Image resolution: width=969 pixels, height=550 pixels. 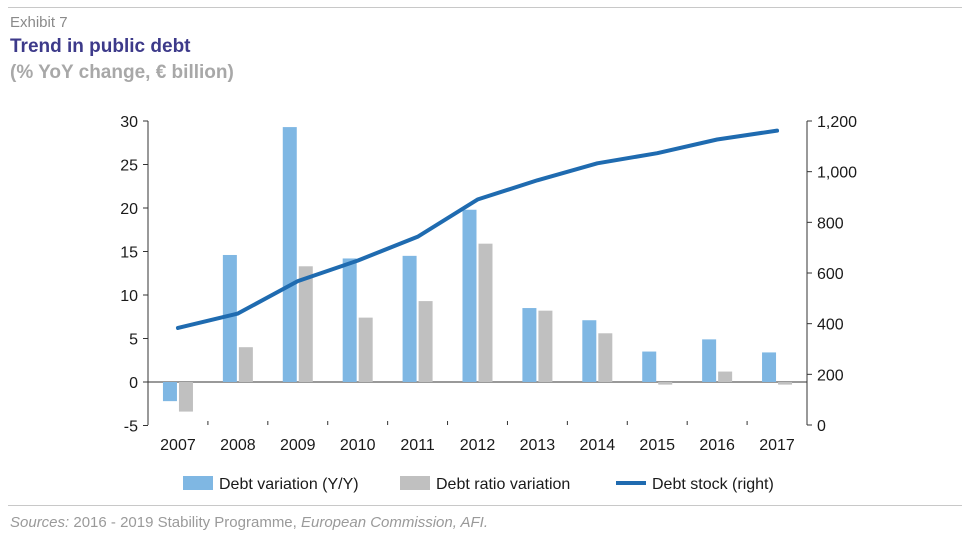 What do you see at coordinates (178, 445) in the screenshot?
I see `x-tick-label: 2007` at bounding box center [178, 445].